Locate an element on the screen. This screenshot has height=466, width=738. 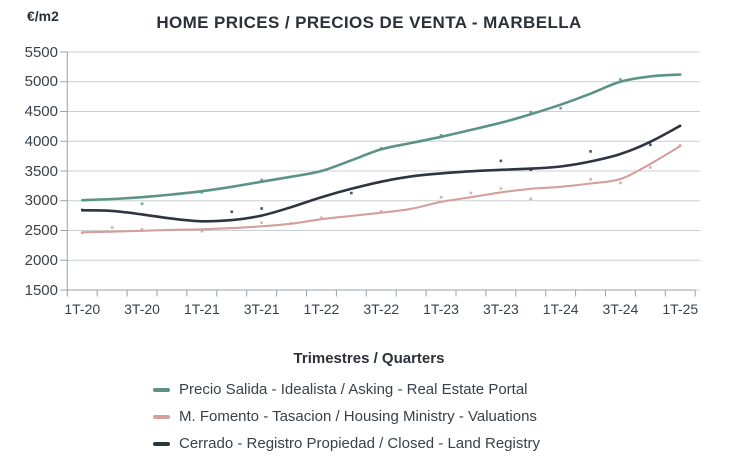
y-tick-label: 1500 is located at coordinates (41, 290).